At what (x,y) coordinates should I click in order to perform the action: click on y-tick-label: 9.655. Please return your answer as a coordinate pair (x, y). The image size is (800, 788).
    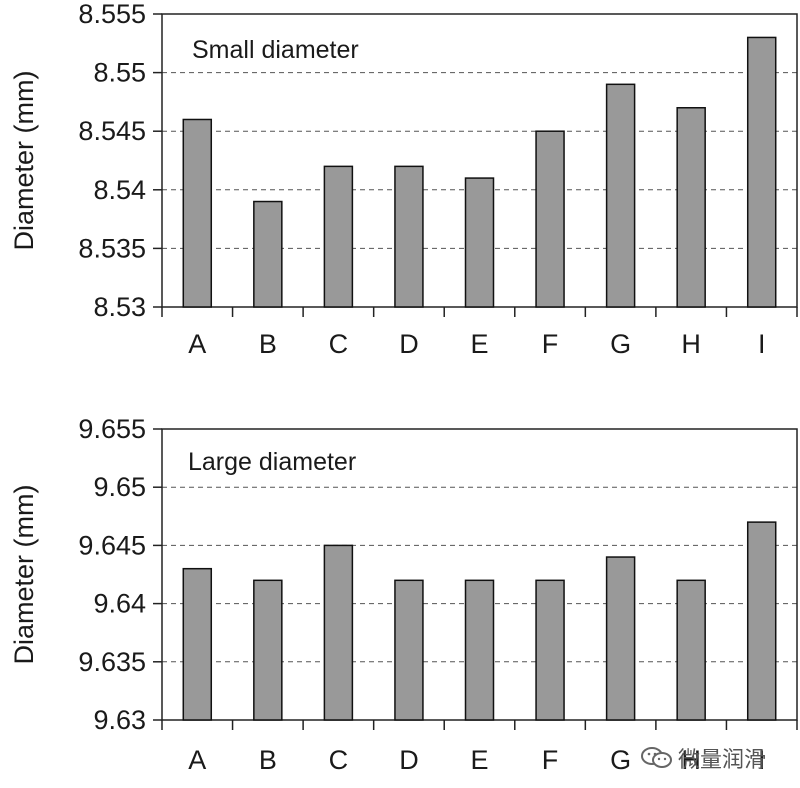
    Looking at the image, I should click on (112, 429).